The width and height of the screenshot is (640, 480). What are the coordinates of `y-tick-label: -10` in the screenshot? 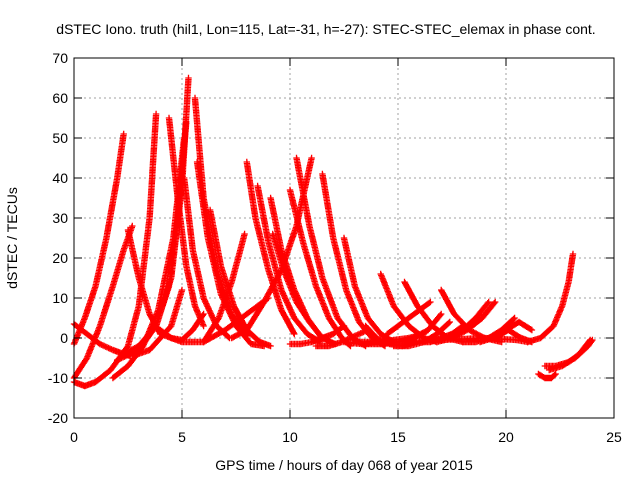 It's located at (58, 378).